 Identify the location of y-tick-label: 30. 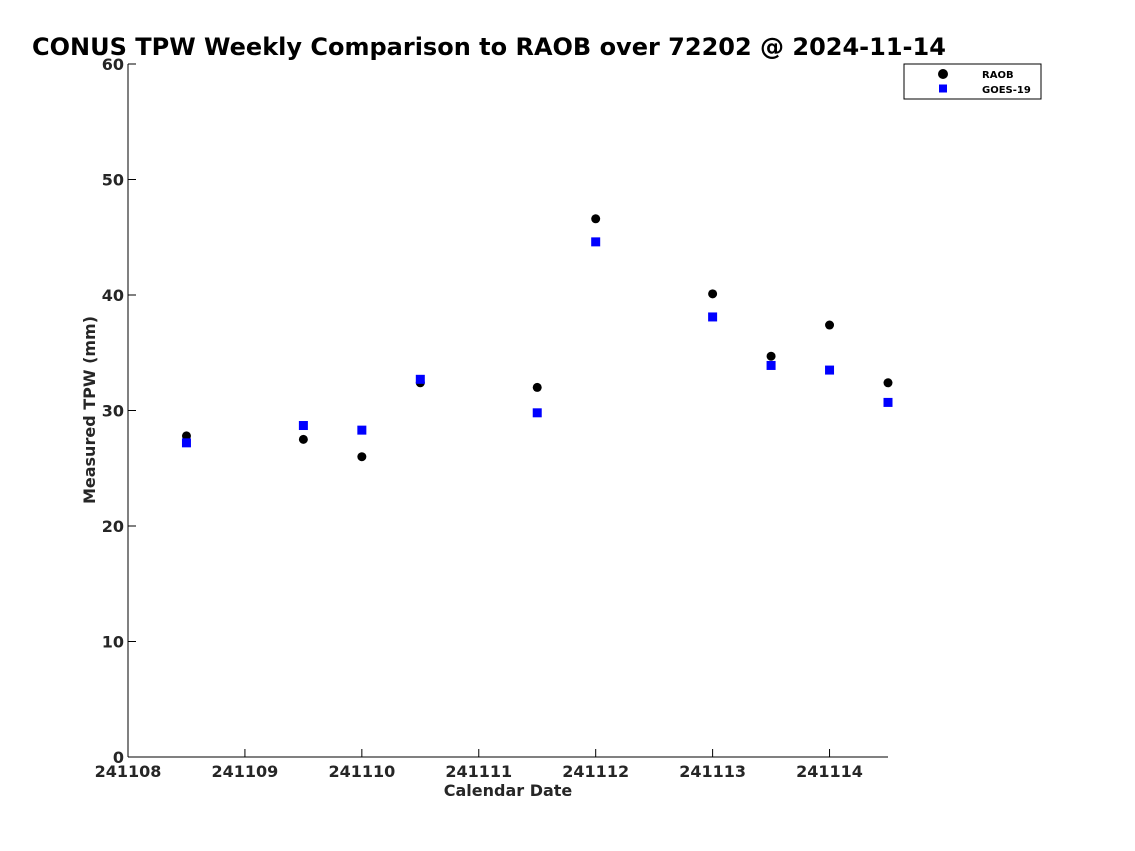
(113, 411).